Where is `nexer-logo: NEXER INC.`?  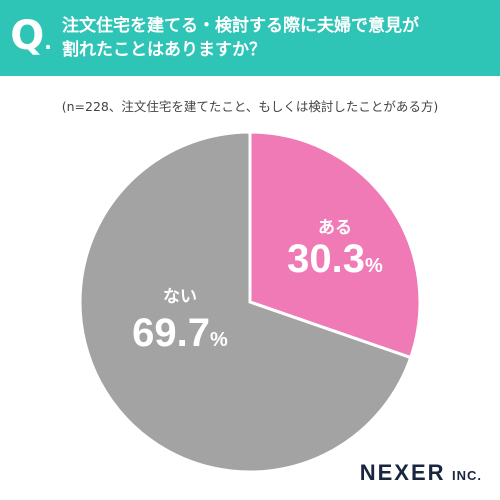
nexer-logo: NEXER INC. is located at coordinates (421, 473).